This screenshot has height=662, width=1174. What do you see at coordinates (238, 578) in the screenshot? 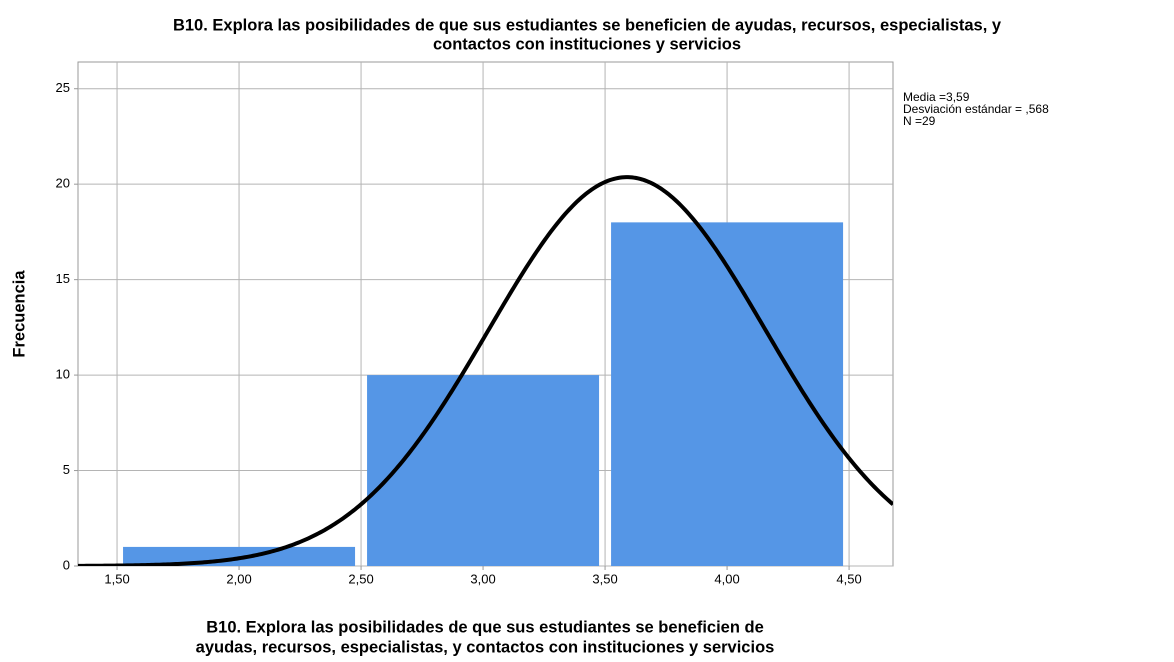
I see `x-tick-label: 2,00` at bounding box center [238, 578].